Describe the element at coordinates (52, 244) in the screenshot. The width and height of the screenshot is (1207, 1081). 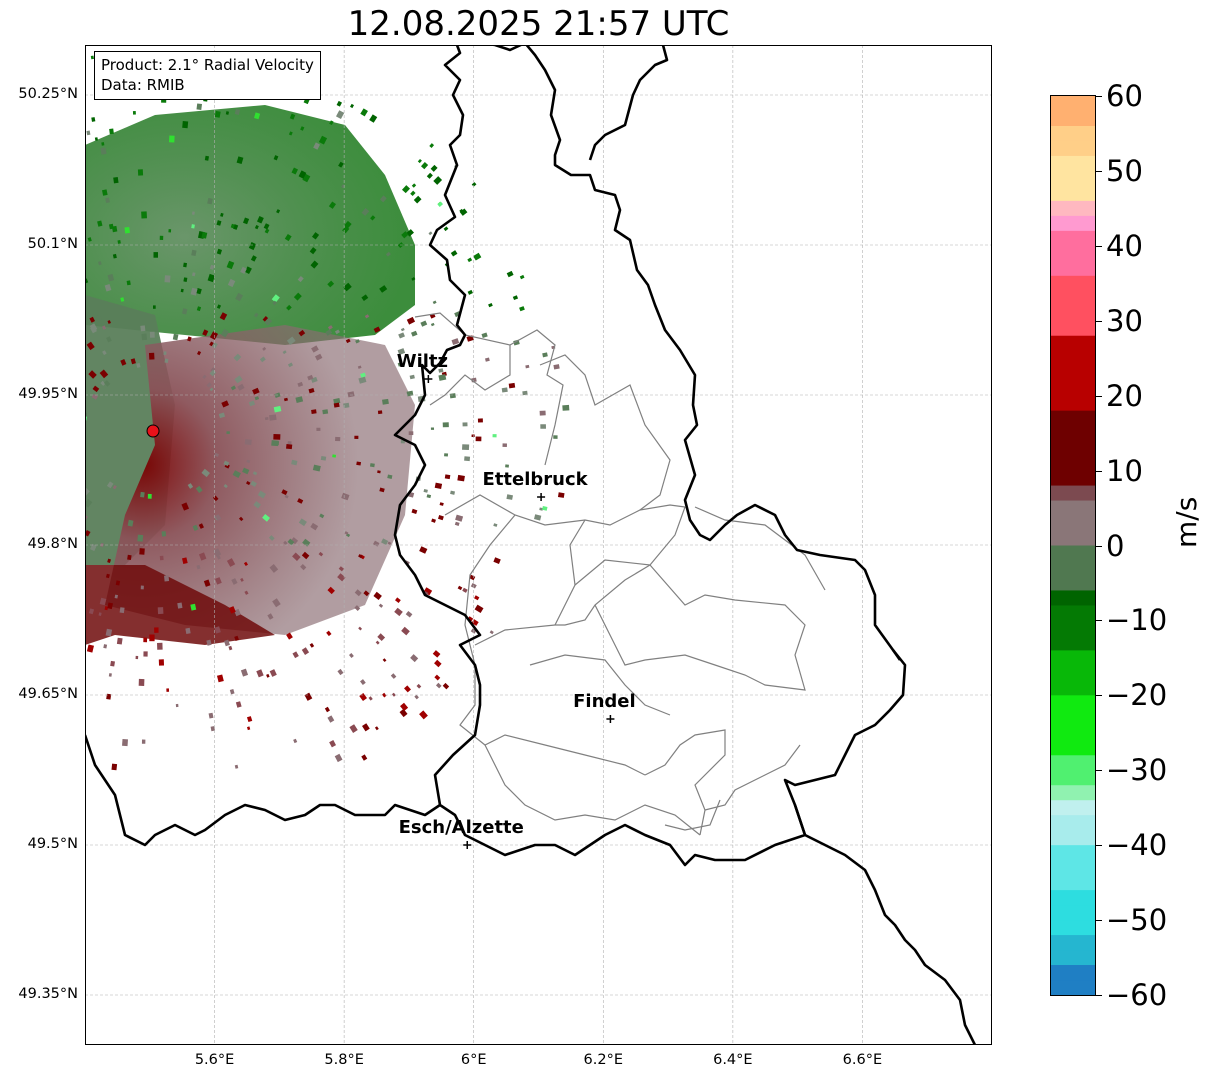
I see `lat-tick-label: 50.1°N` at that location.